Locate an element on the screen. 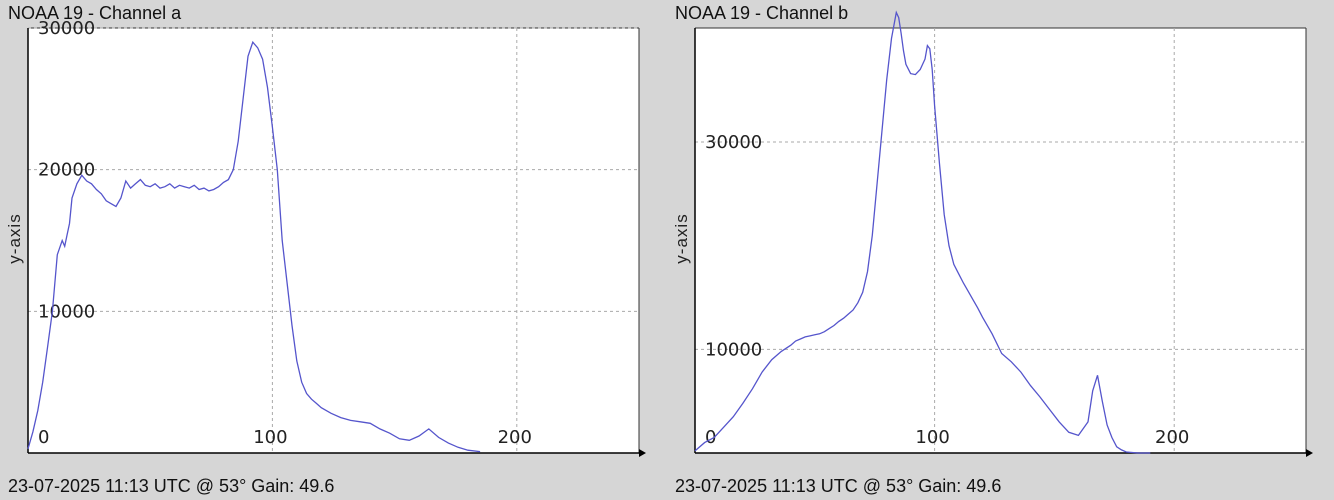 The width and height of the screenshot is (1334, 500). chart-title: NOAA 19 - Channel b is located at coordinates (762, 13).